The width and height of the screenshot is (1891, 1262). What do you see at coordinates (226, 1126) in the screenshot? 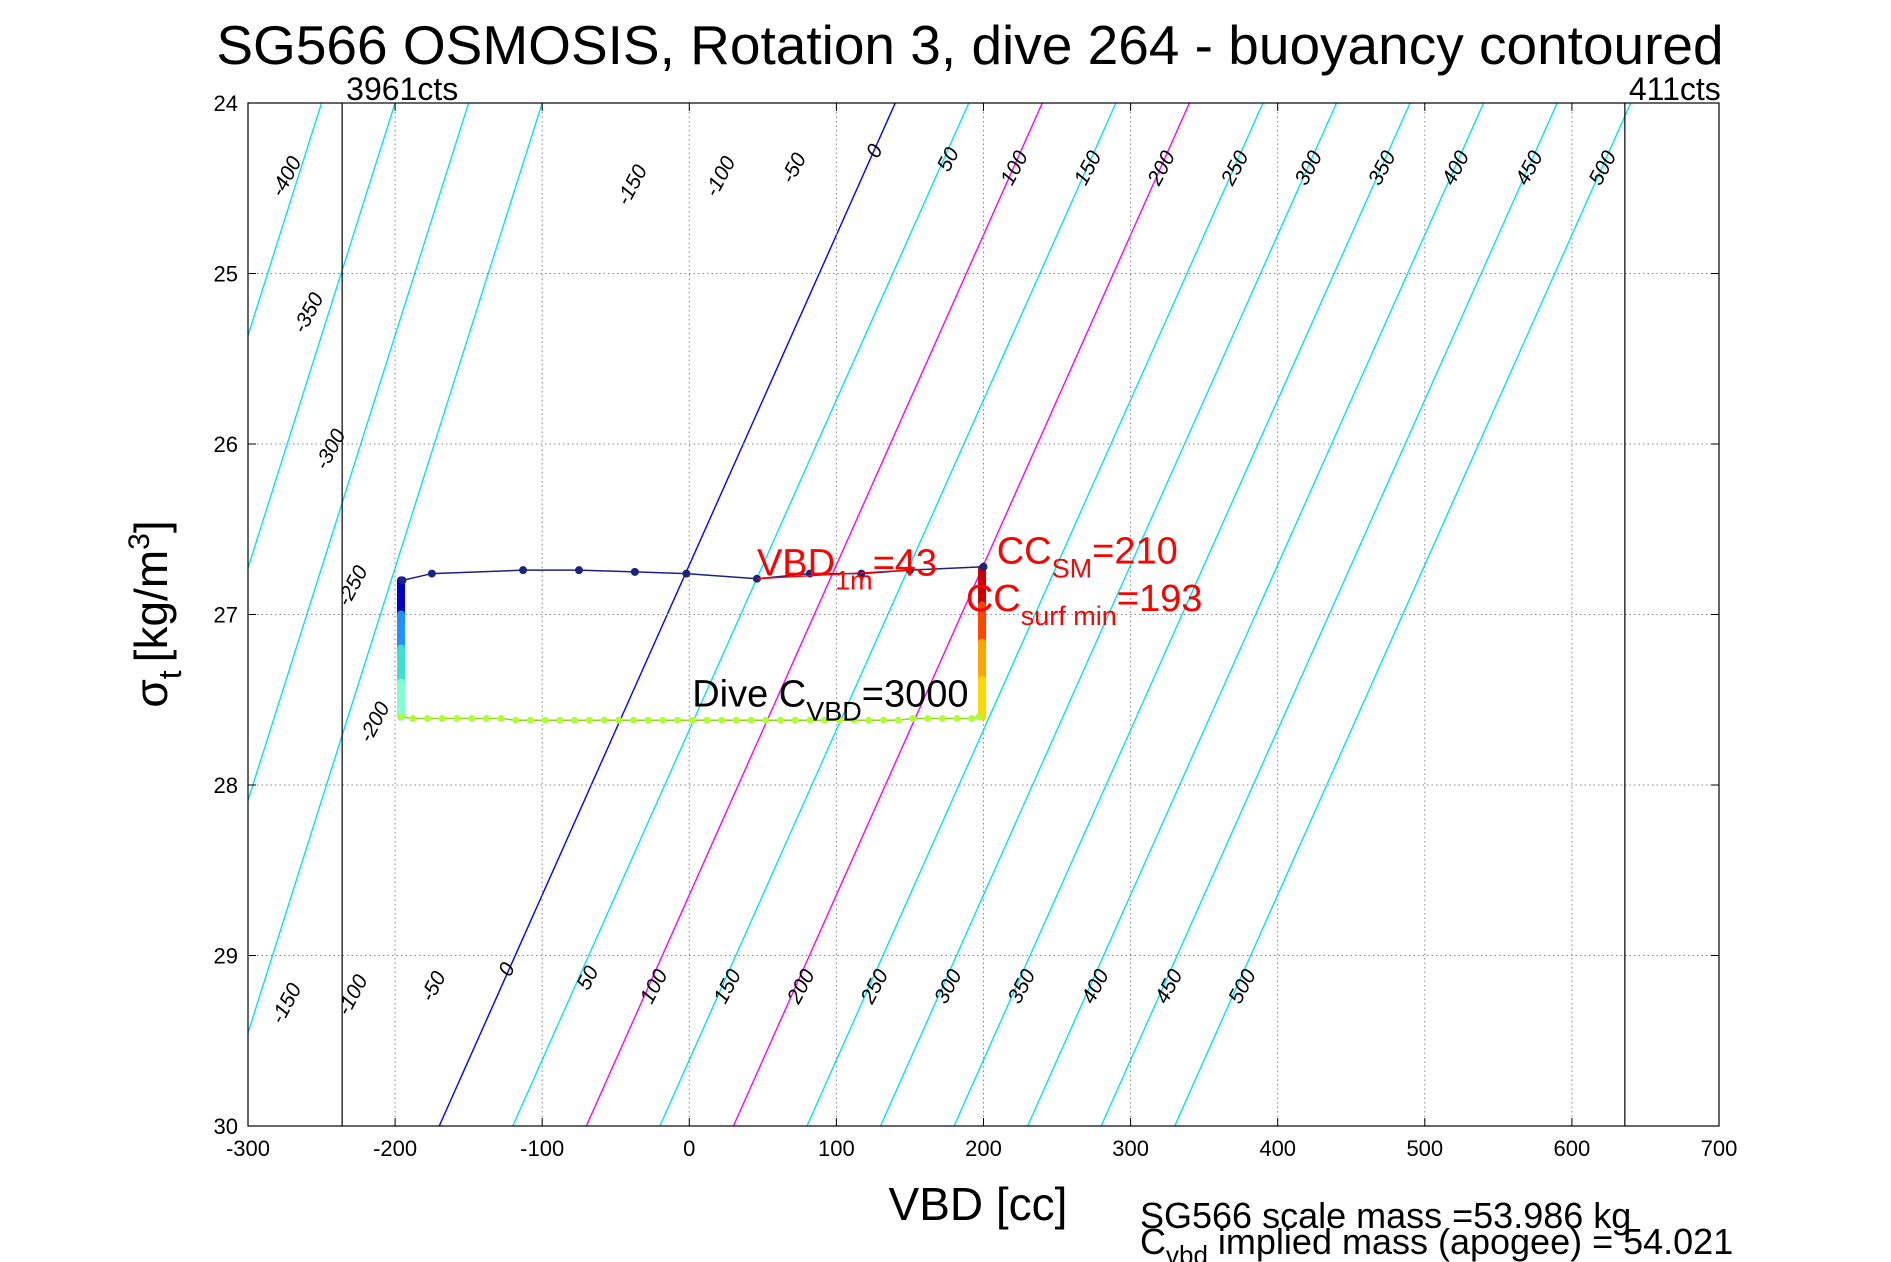
I see `y-tick-label: 30` at bounding box center [226, 1126].